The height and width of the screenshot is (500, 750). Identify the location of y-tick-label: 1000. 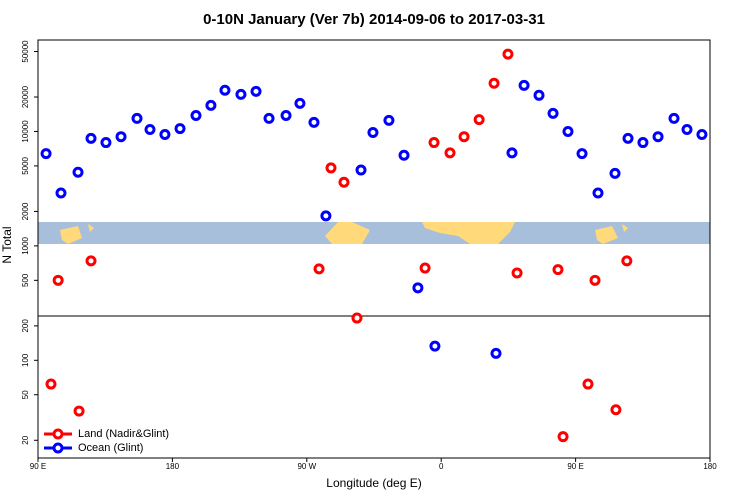
(25, 245).